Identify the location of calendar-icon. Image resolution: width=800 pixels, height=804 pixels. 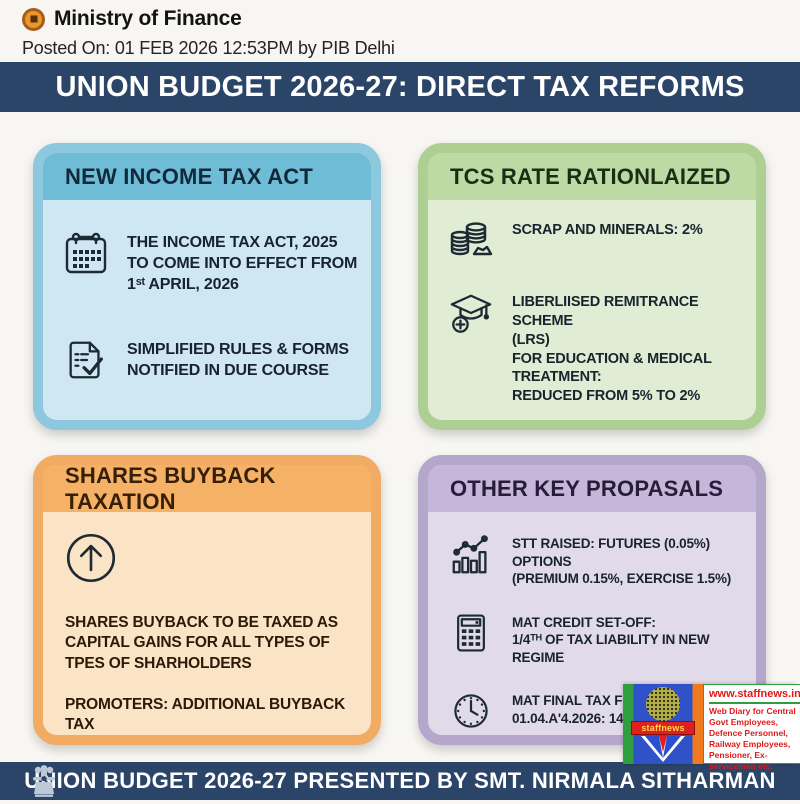
(86, 254).